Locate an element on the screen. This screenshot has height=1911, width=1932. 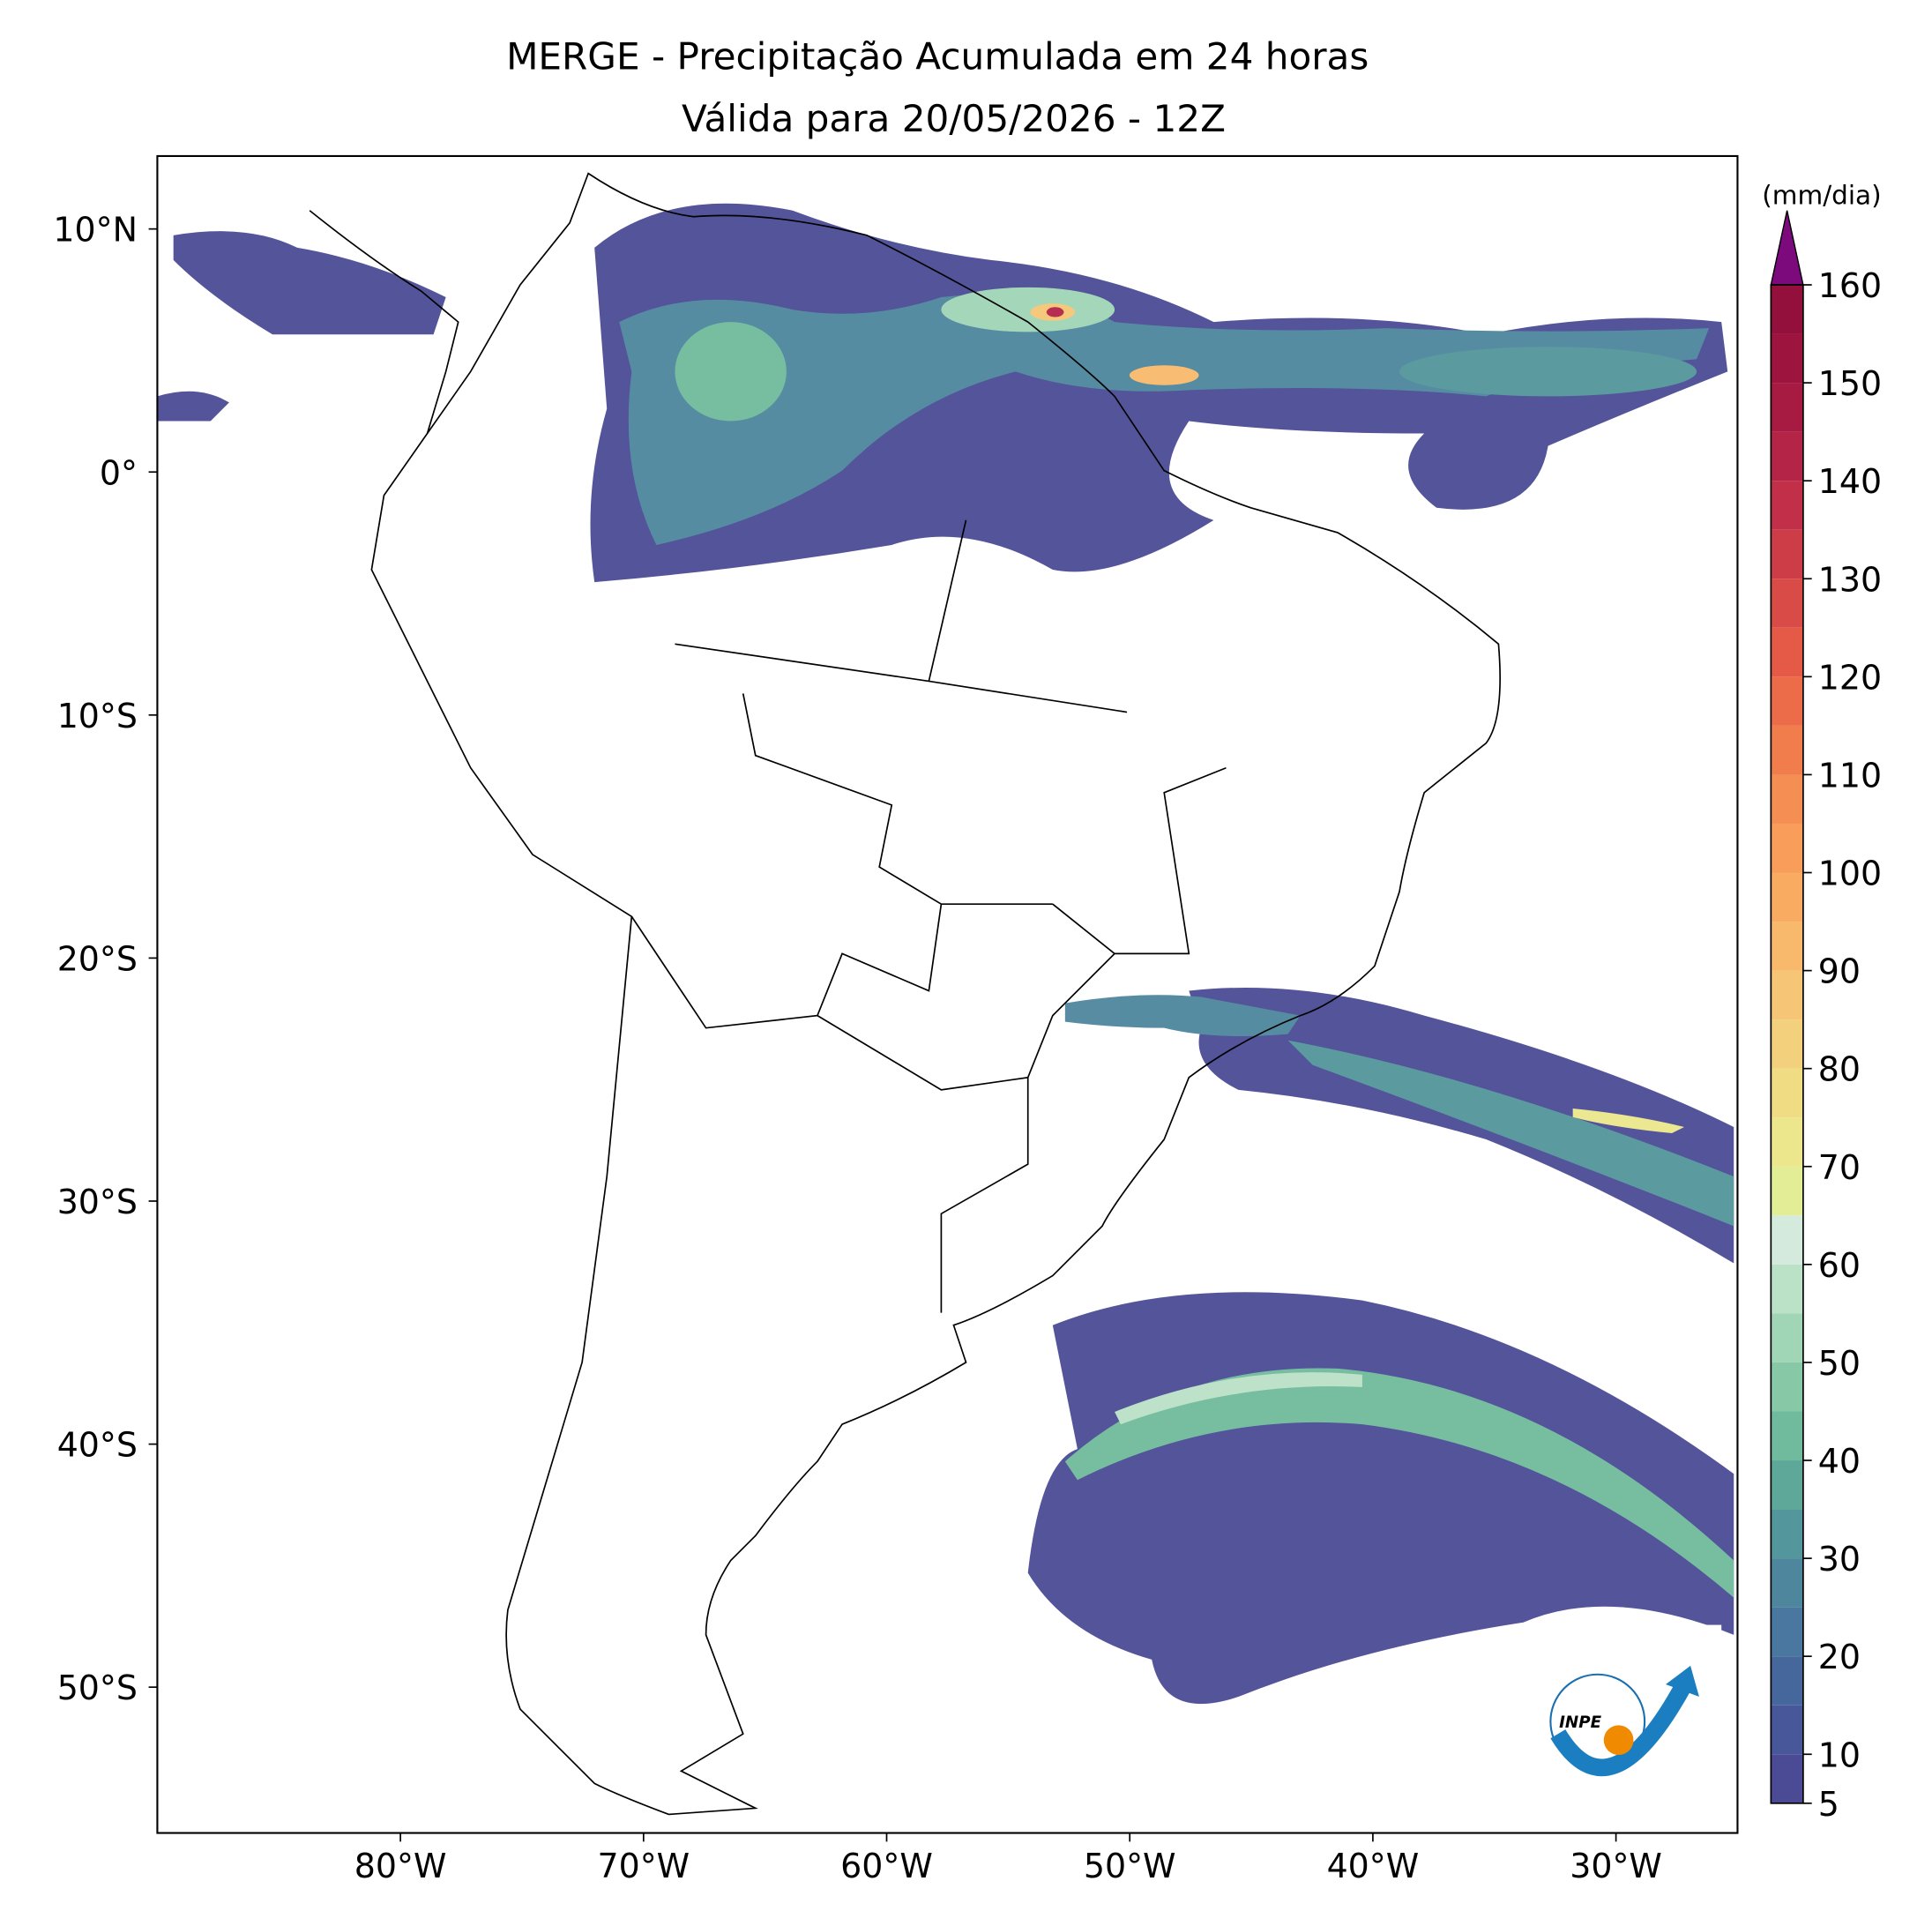
colorbar-tick-label: 90 is located at coordinates (1839, 972).